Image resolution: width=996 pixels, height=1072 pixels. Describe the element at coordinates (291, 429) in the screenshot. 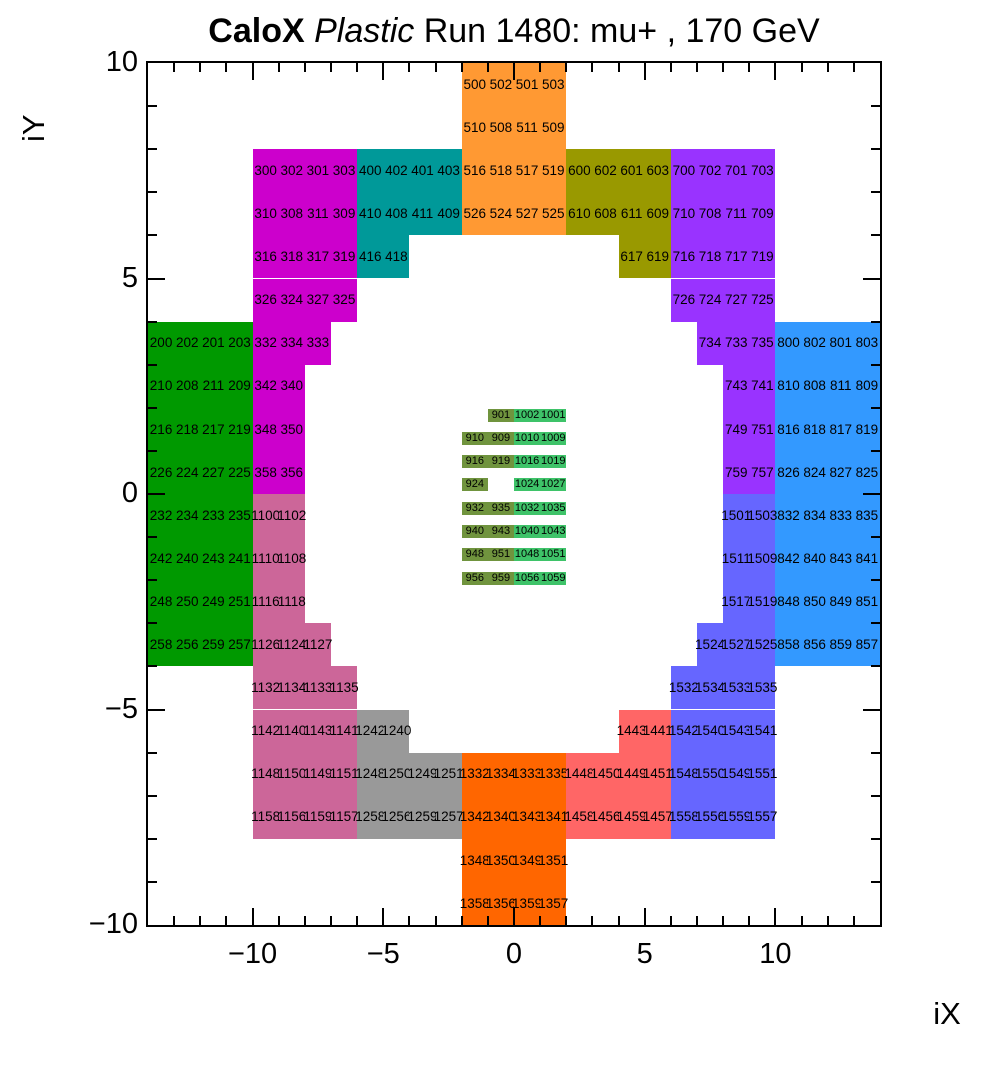

I see `calo-cell: 350` at that location.